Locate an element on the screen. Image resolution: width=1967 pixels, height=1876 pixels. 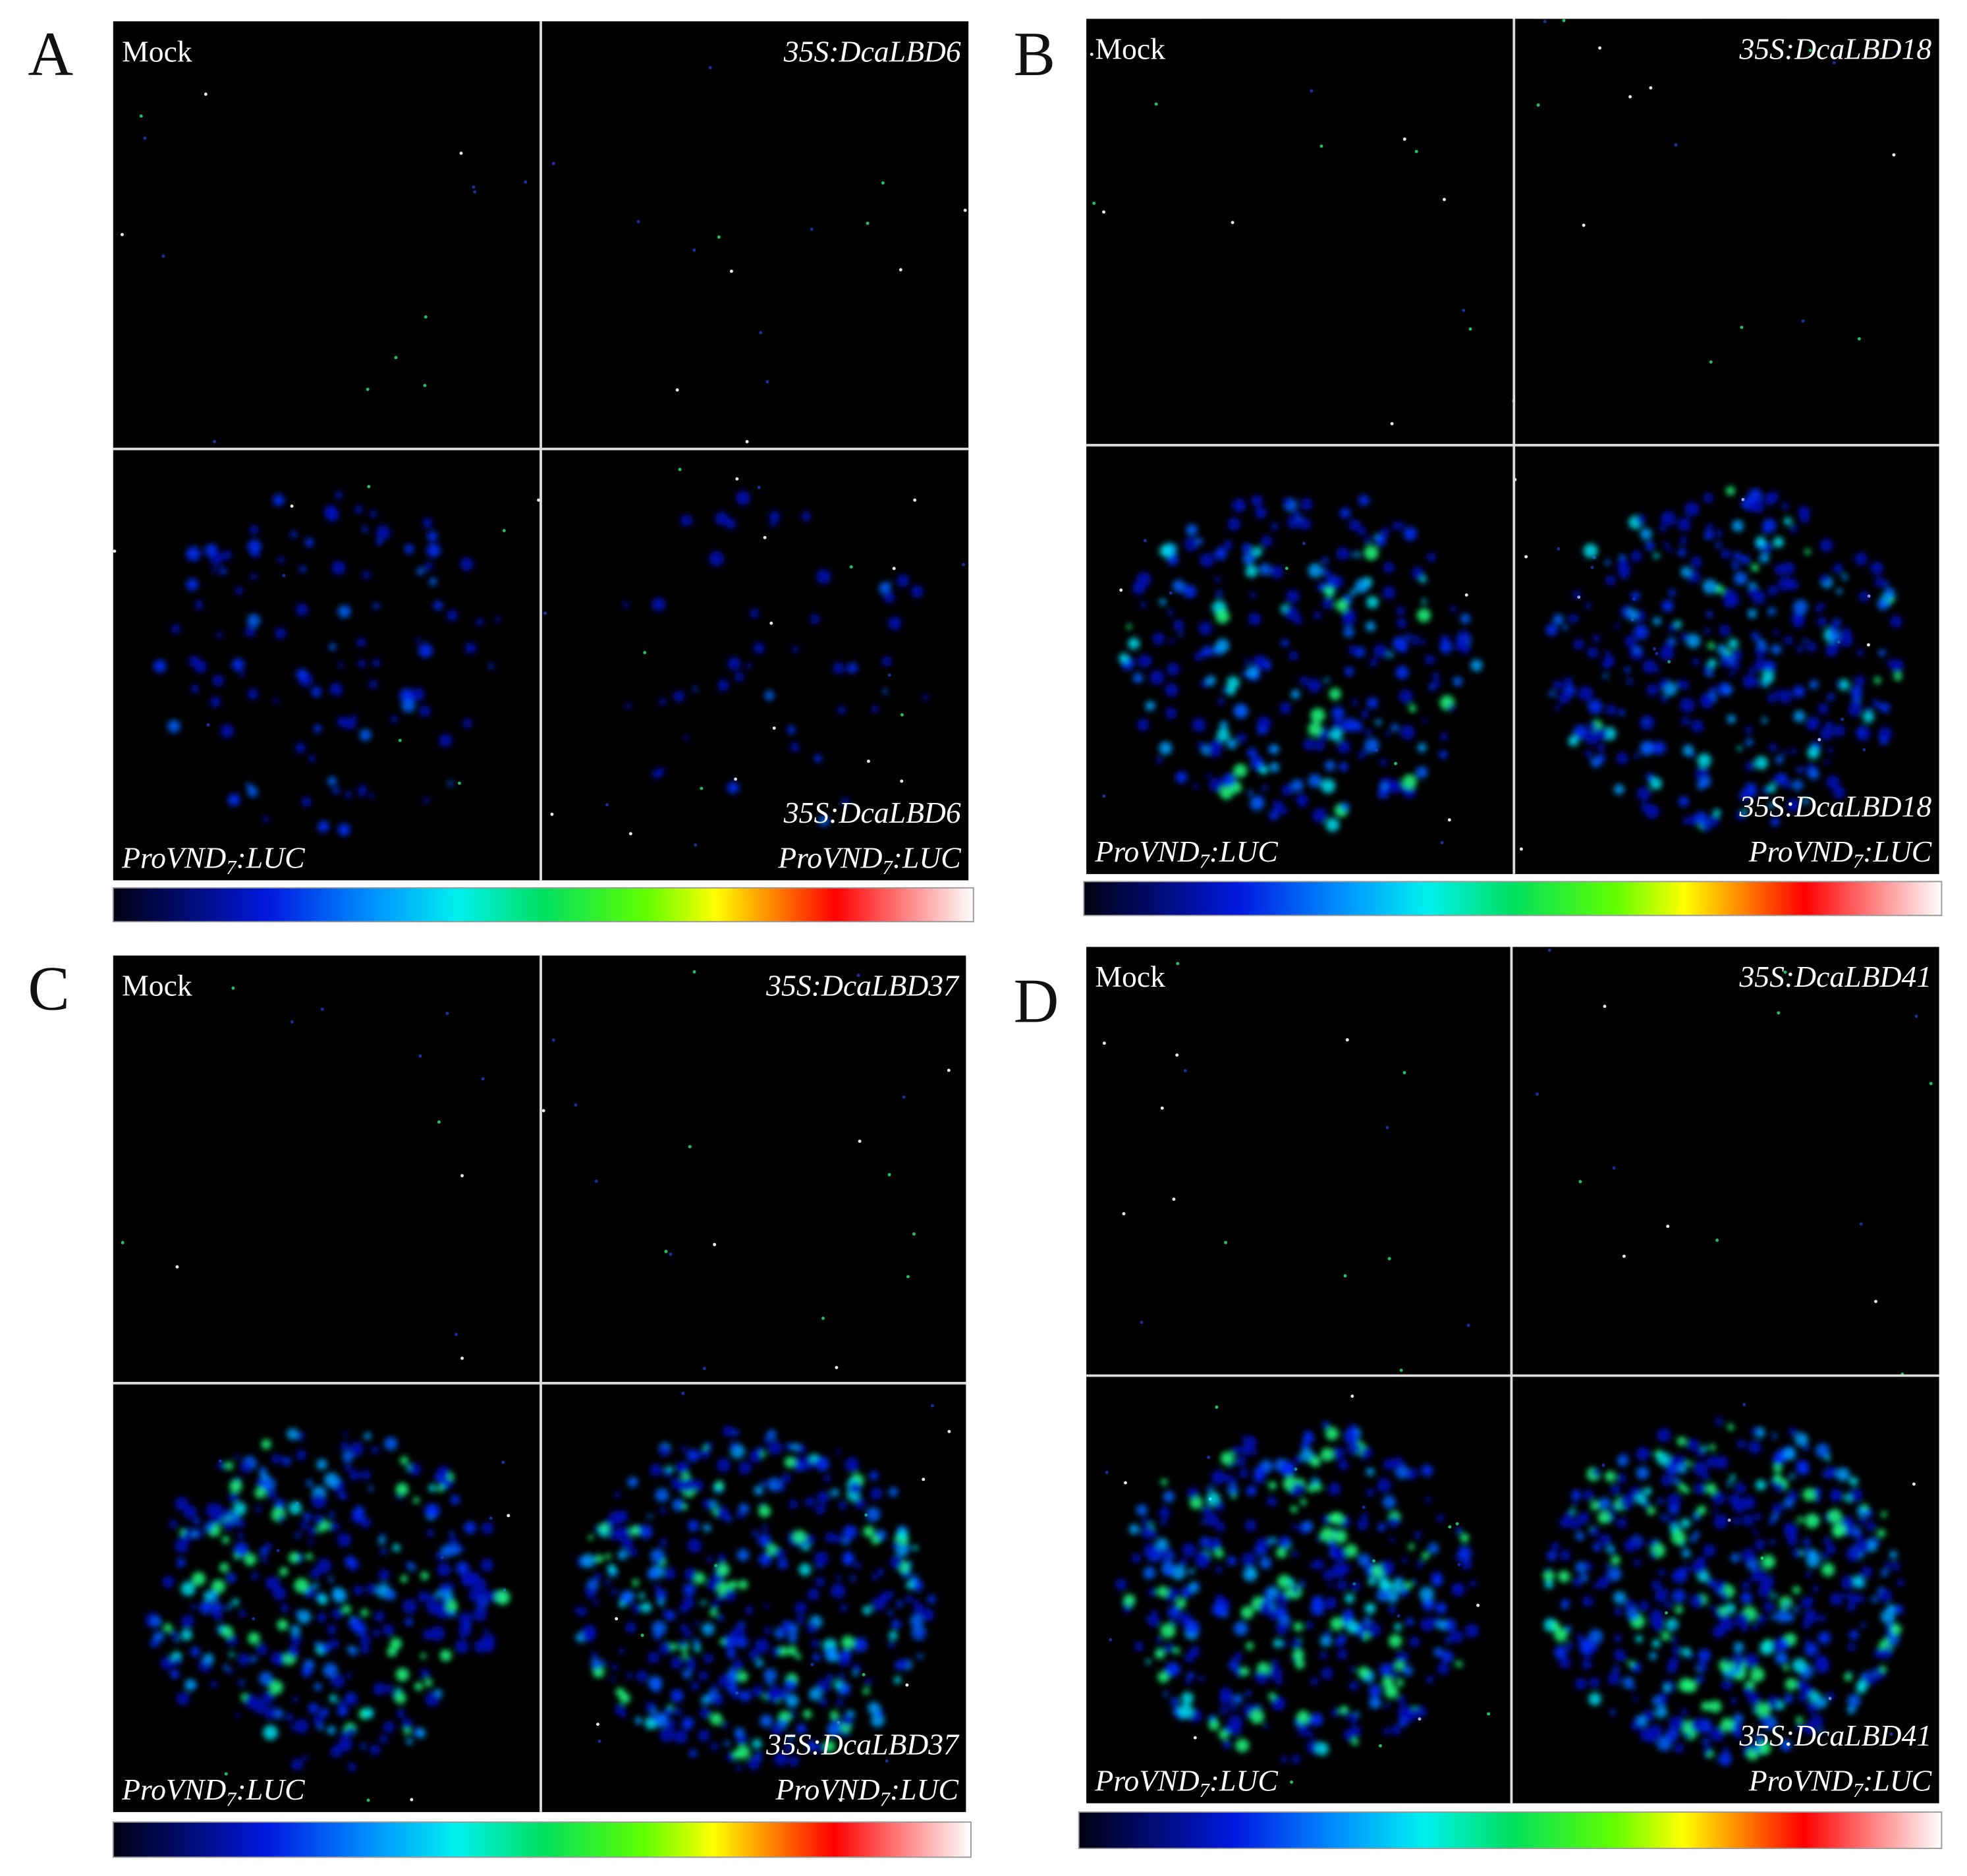
effector-label: 35S:DcaLBD37 is located at coordinates (862, 1744).